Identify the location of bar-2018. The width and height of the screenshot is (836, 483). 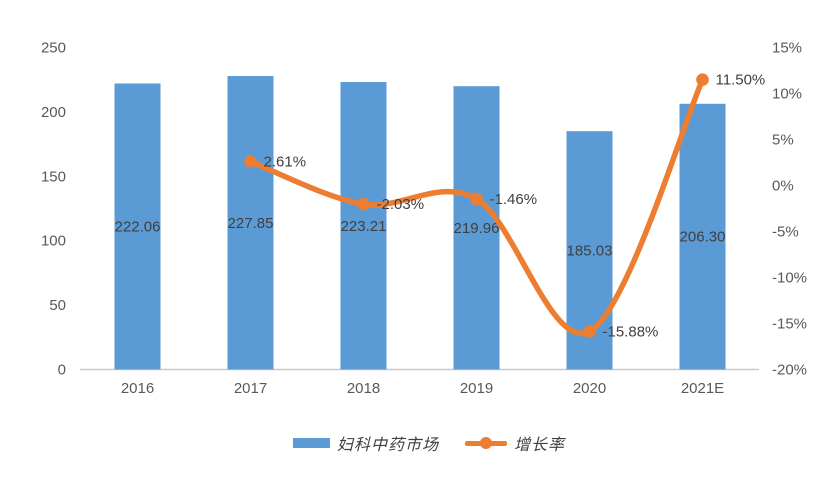
(363, 226).